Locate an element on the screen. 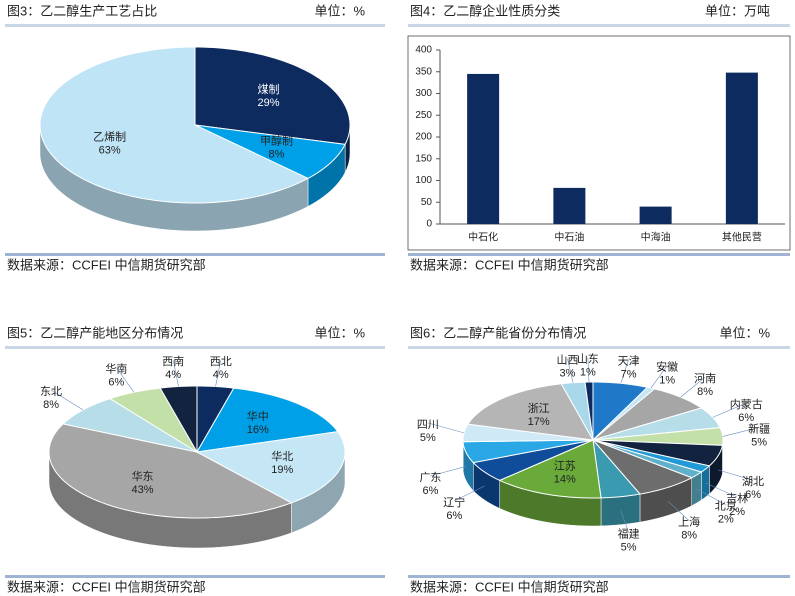  slice-label: 甲醇制 is located at coordinates (276, 140).